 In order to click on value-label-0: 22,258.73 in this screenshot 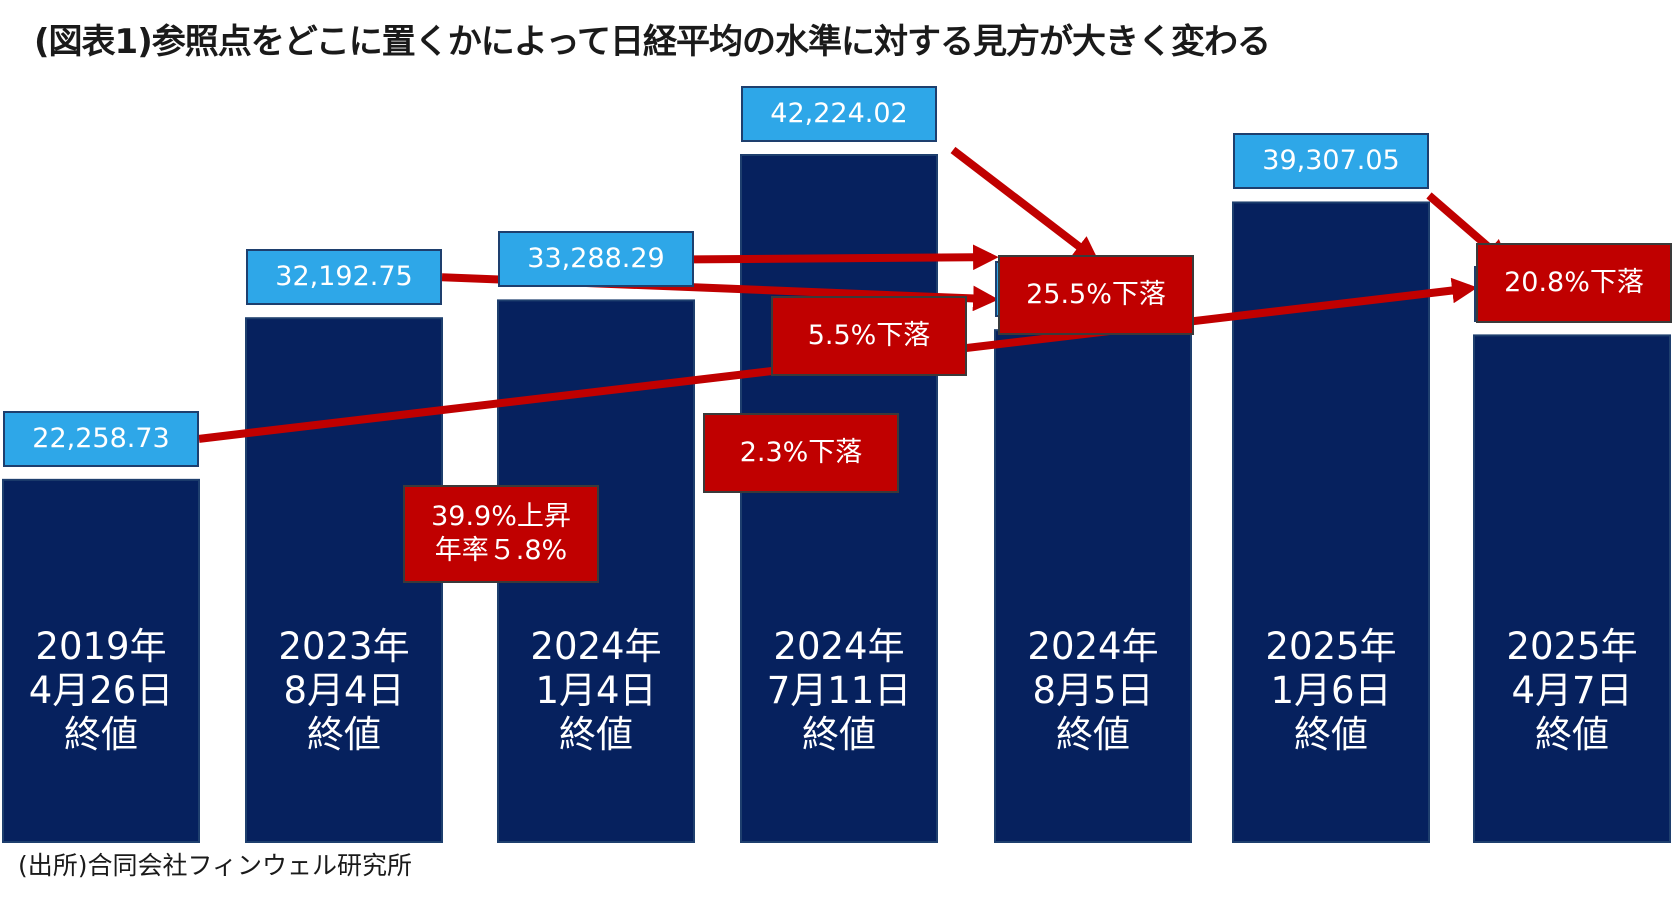, I will do `click(101, 438)`.